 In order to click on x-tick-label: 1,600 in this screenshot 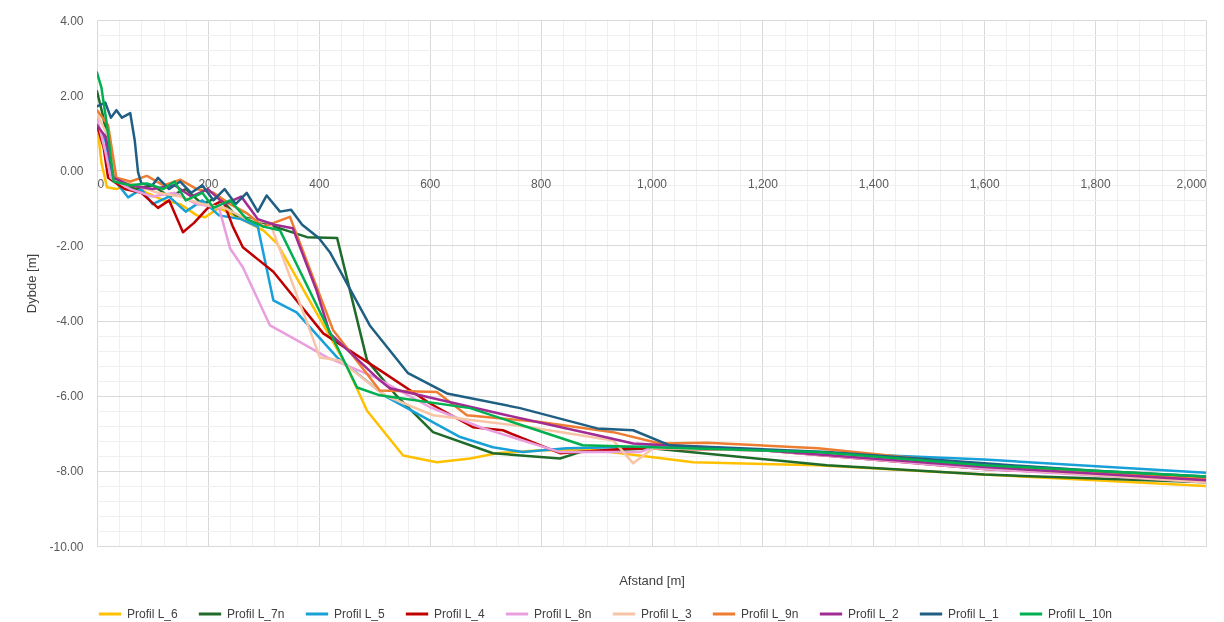, I will do `click(985, 183)`.